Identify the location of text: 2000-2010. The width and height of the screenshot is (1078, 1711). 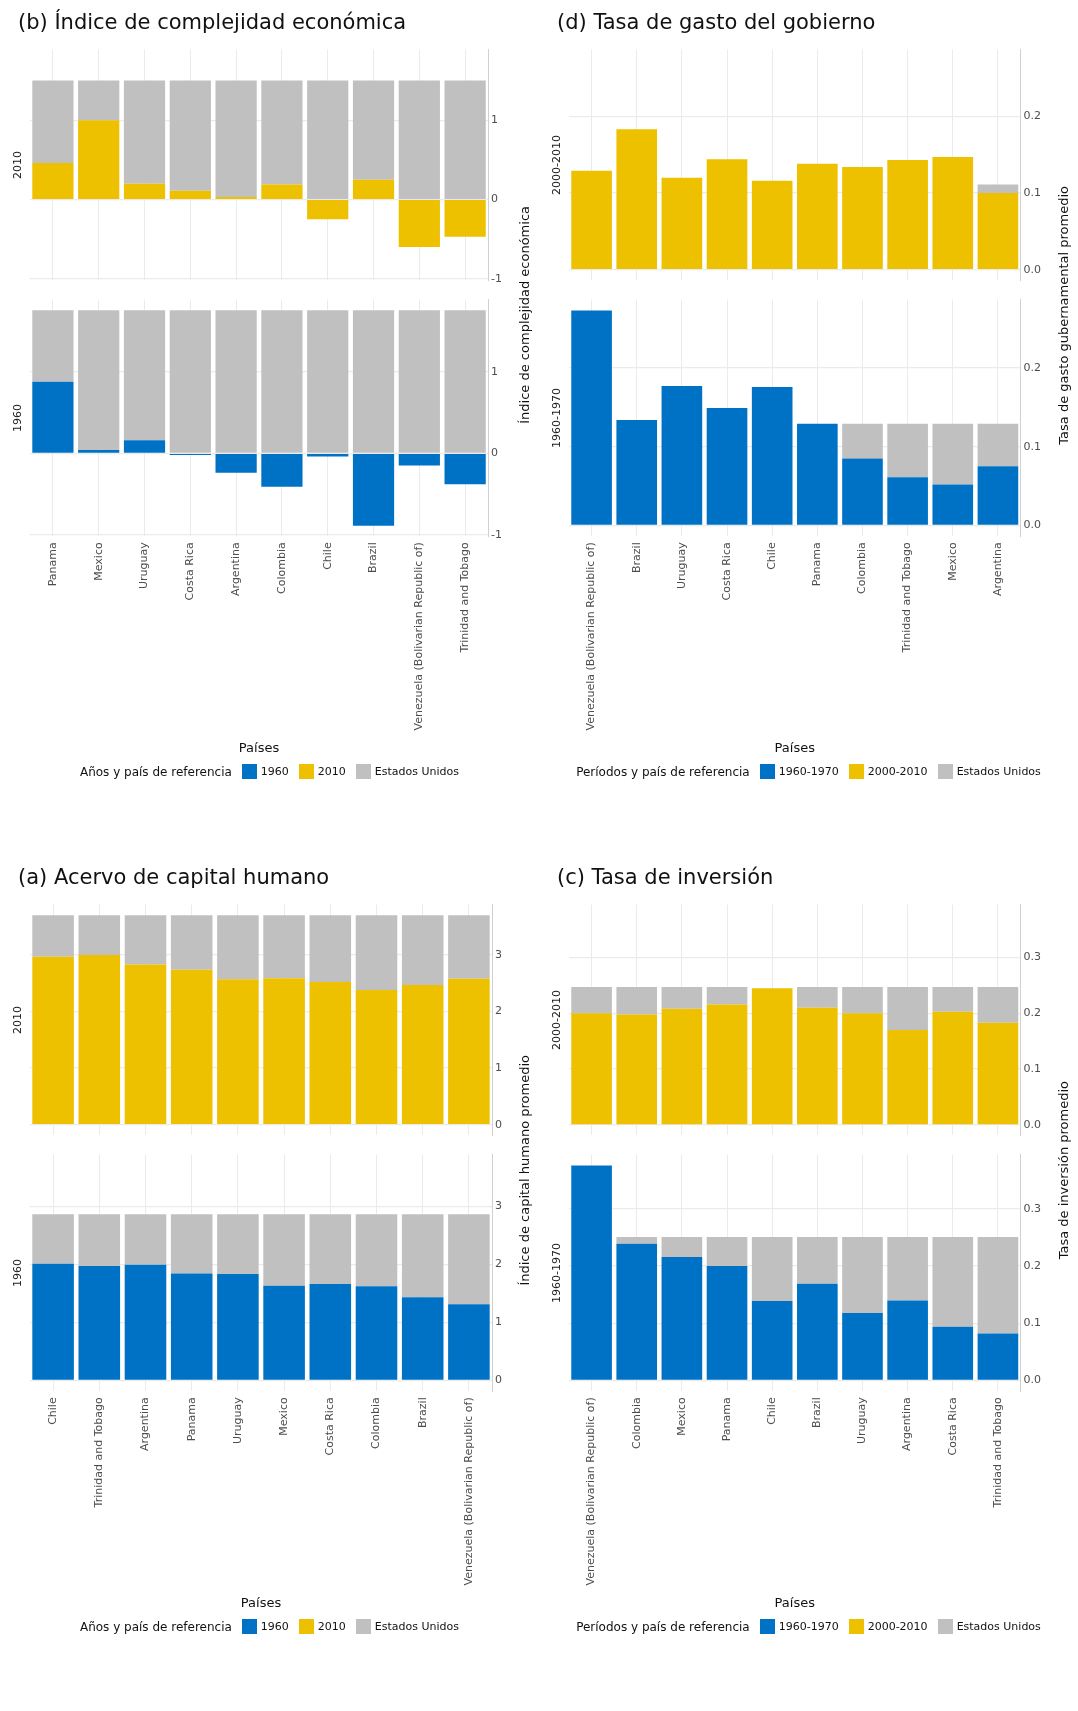
(557, 1020).